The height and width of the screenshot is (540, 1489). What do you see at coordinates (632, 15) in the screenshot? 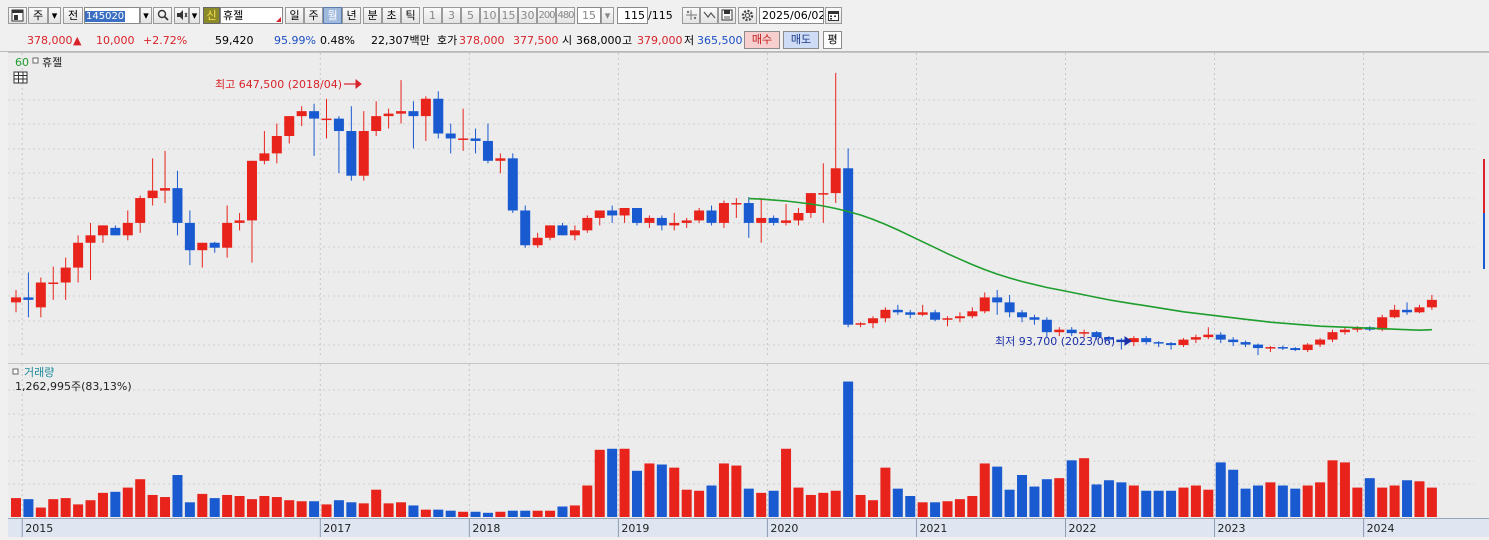
I see `count-input: 115` at bounding box center [632, 15].